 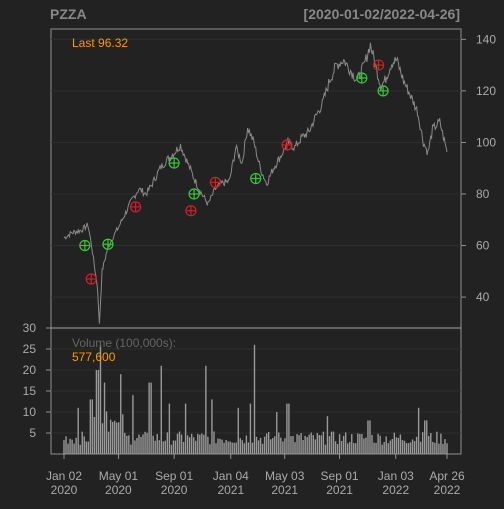 What do you see at coordinates (37, 380) in the screenshot?
I see `volume-axis-ticks: 5 10 15 20 25 30` at bounding box center [37, 380].